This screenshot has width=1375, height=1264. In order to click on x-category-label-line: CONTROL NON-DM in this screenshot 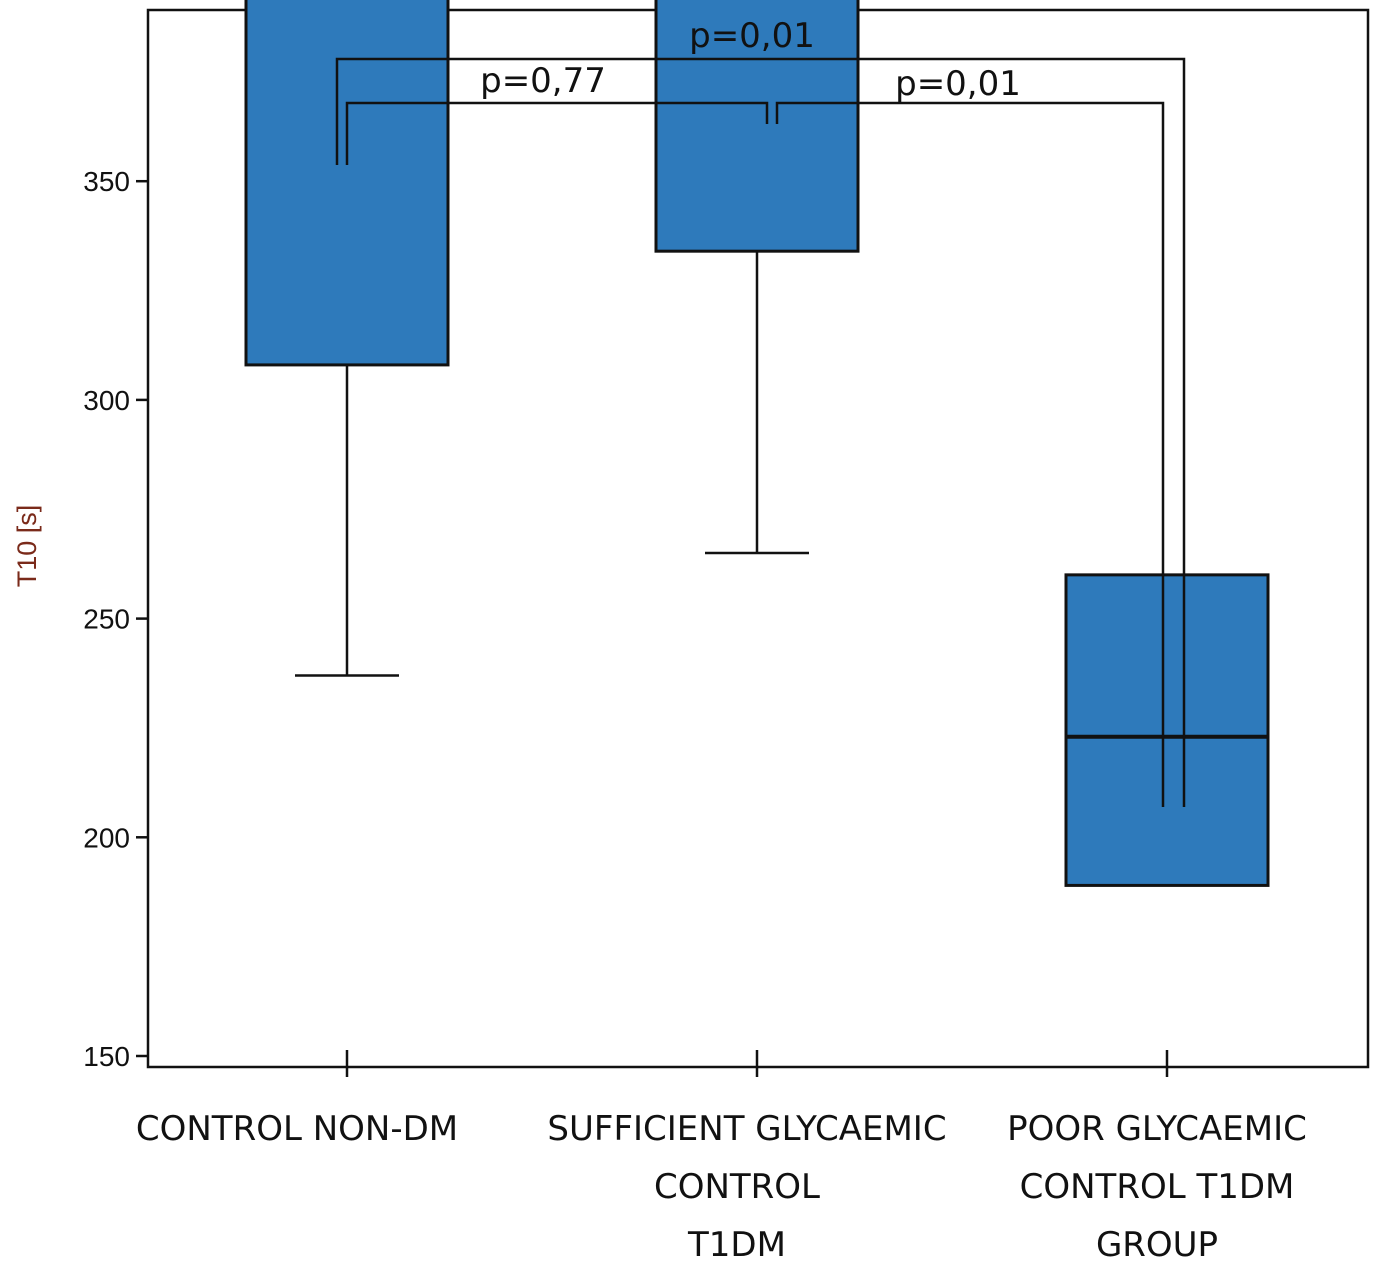, I will do `click(297, 1129)`.